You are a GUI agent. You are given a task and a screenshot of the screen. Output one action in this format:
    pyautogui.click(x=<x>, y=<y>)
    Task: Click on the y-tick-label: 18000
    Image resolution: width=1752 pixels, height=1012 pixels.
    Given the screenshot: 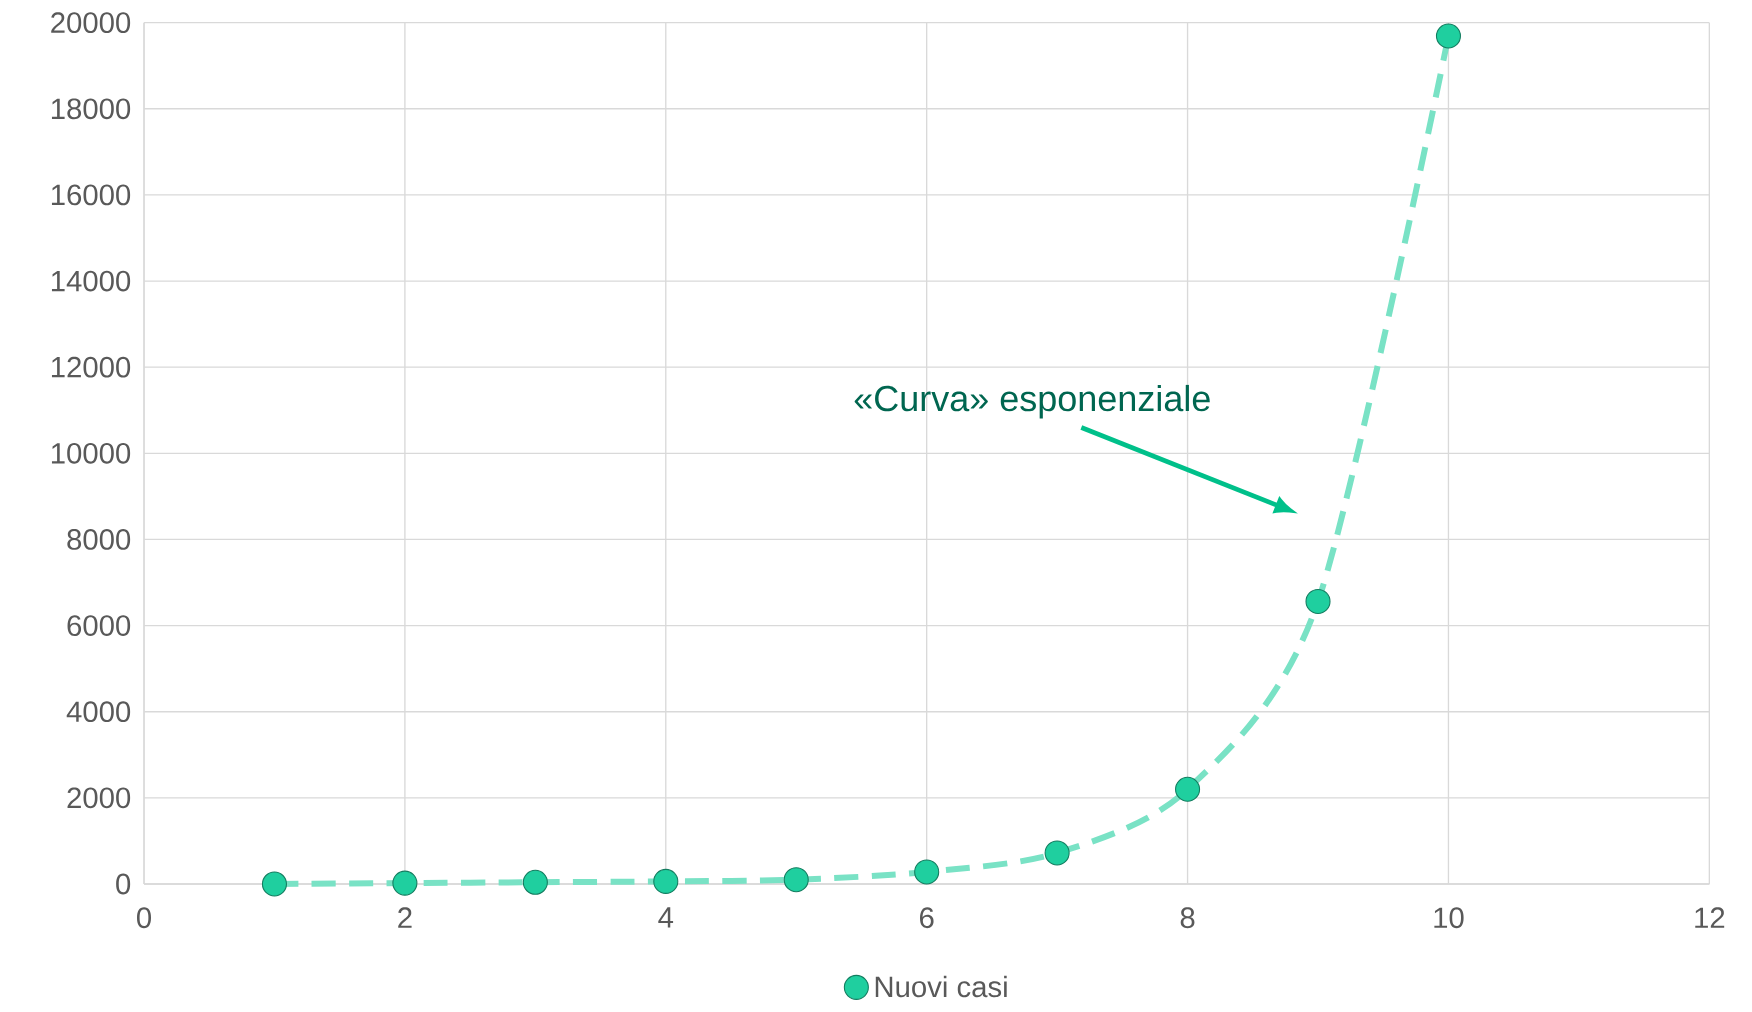 What is the action you would take?
    pyautogui.click(x=91, y=109)
    